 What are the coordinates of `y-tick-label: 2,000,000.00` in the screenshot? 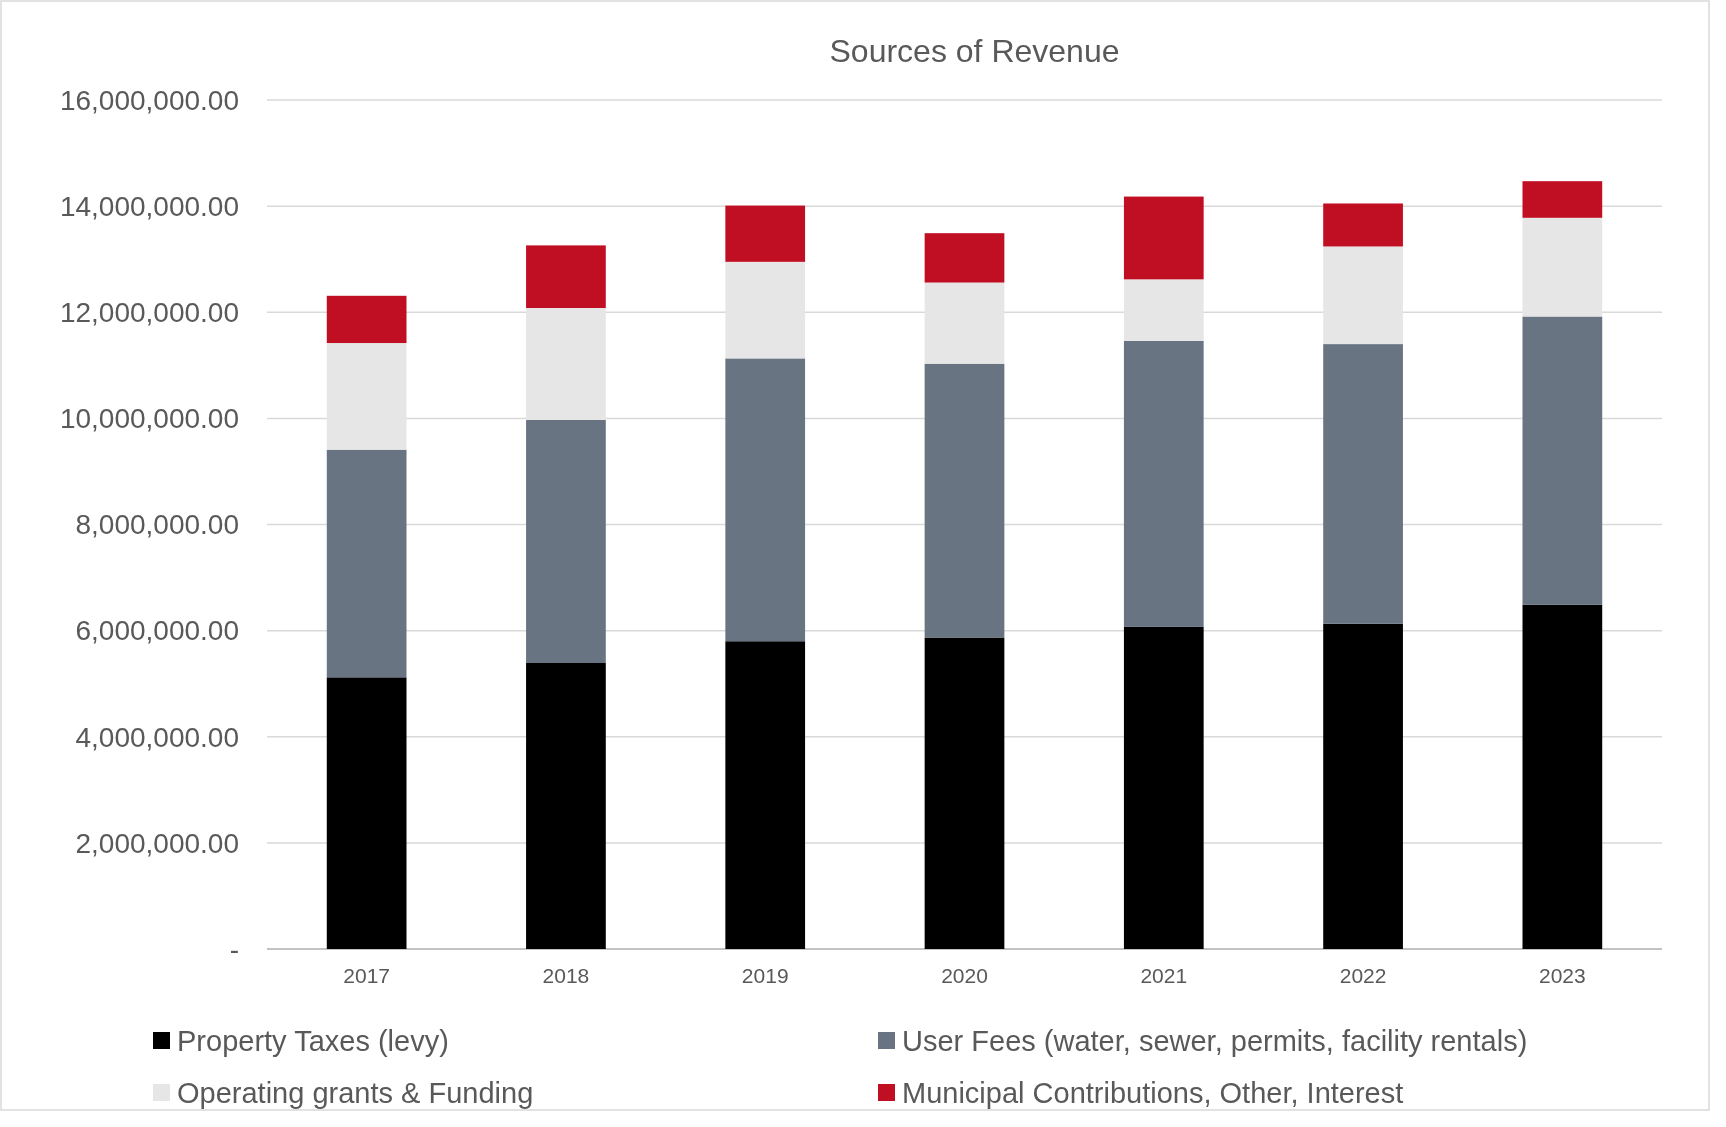 It's located at (157, 843).